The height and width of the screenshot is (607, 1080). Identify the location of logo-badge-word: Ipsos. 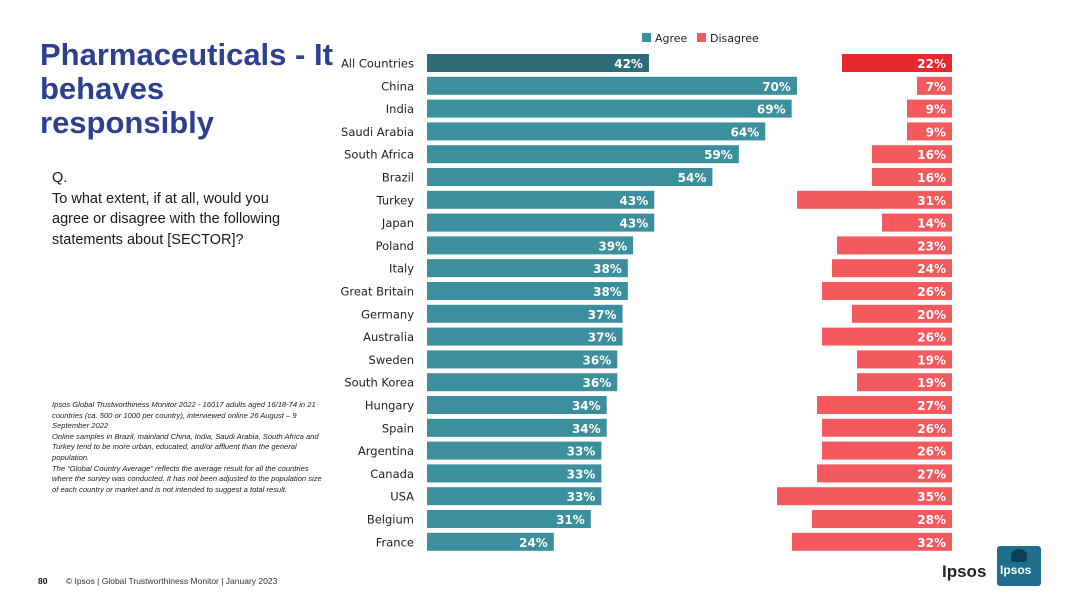
(1016, 570).